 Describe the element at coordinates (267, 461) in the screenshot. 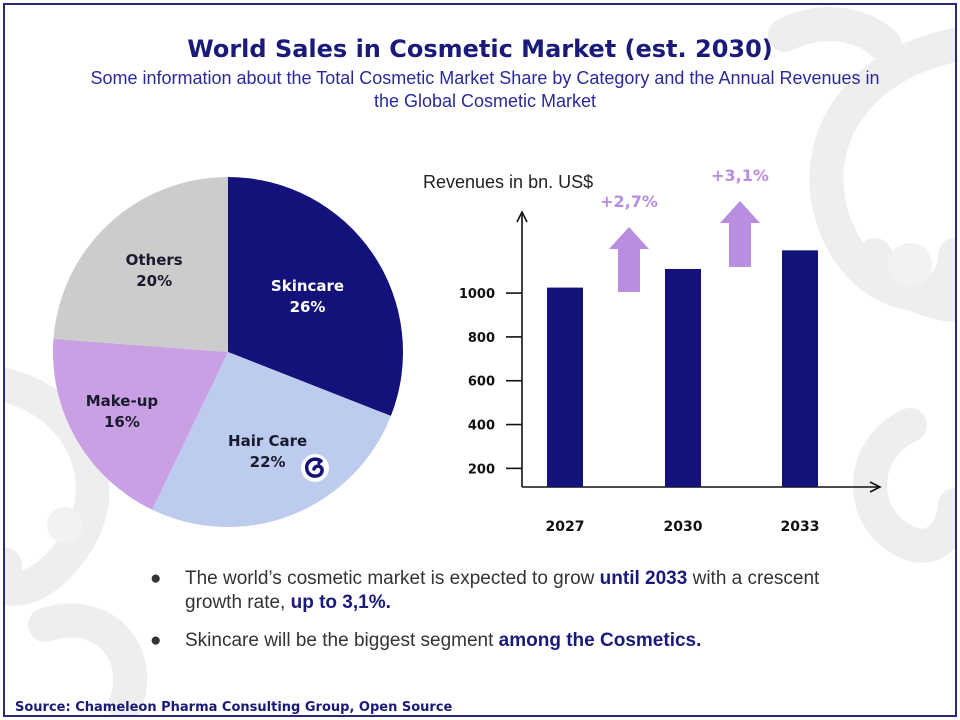

I see `pie-label-value: 22%` at that location.